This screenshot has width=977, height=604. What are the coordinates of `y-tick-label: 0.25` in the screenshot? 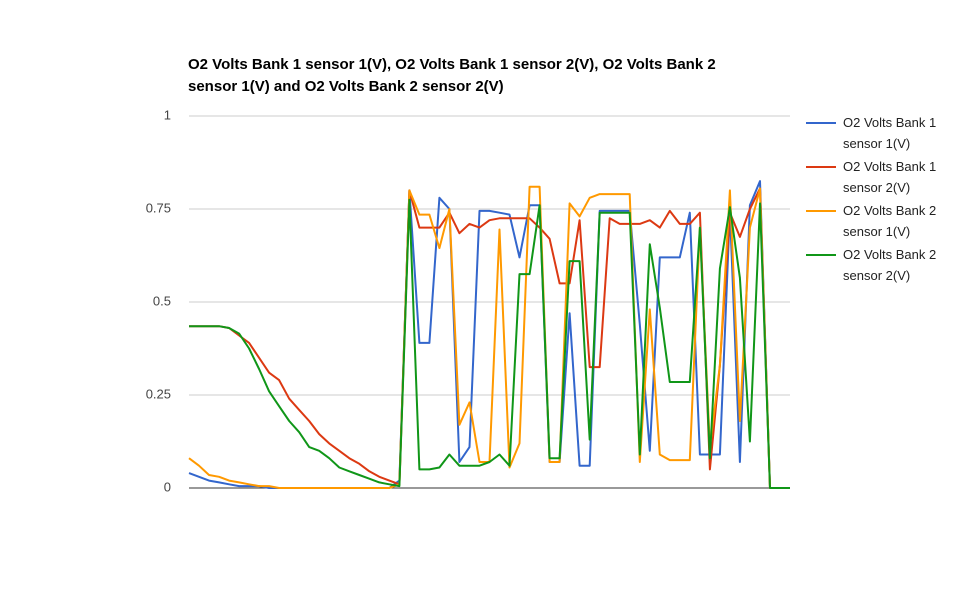 It's located at (158, 393).